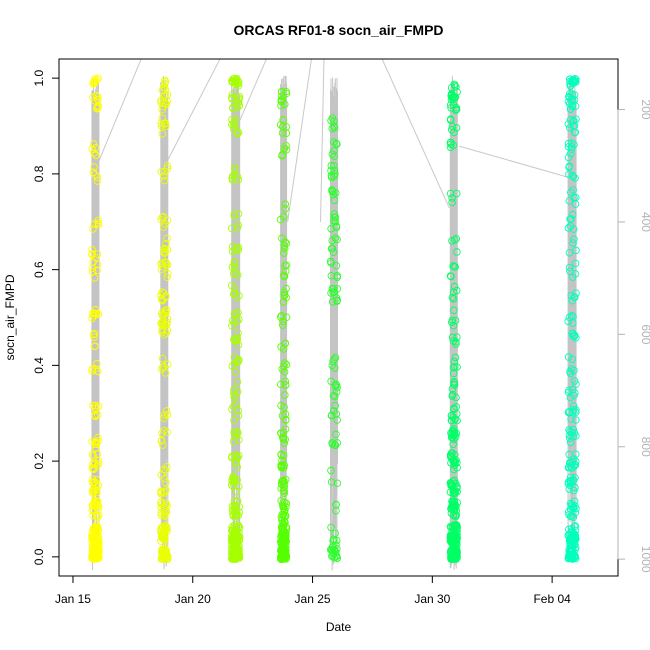  Describe the element at coordinates (339, 627) in the screenshot. I see `x-axis-label: Date` at that location.